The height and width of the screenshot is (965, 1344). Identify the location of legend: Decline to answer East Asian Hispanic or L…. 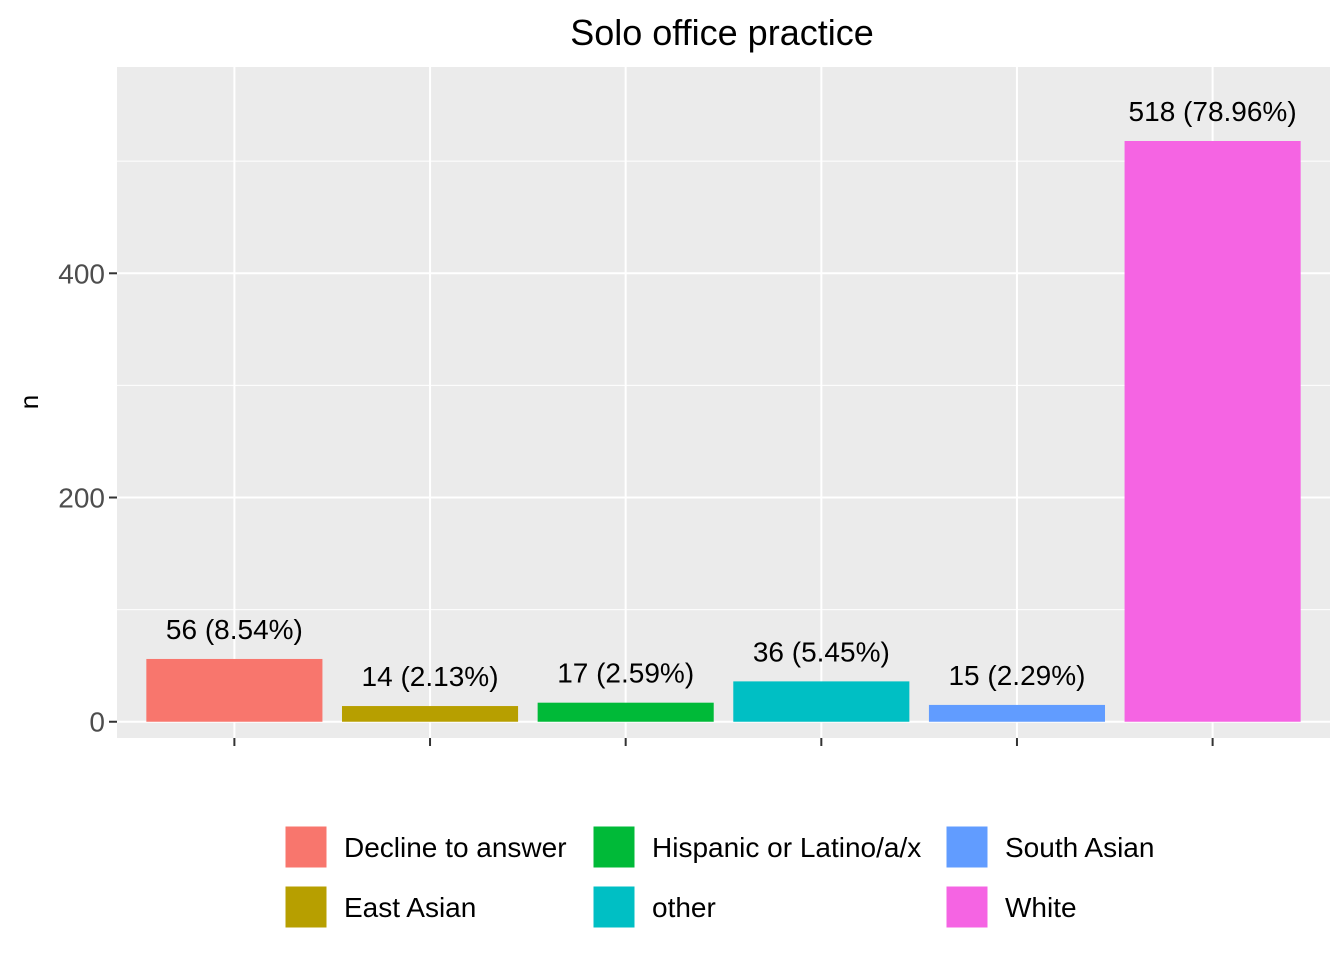
(719, 877).